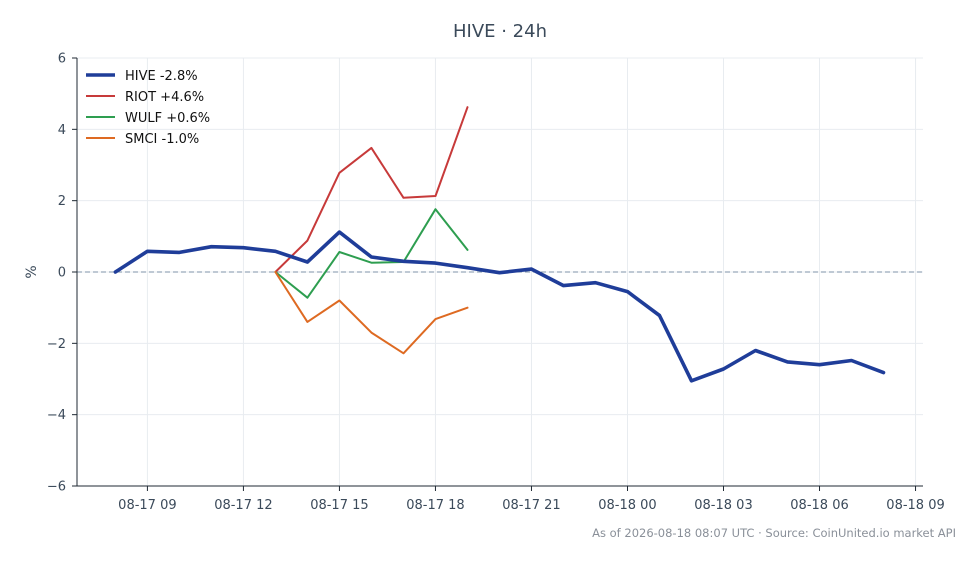 This screenshot has height=564, width=980. Describe the element at coordinates (167, 118) in the screenshot. I see `legend-label: WULF +0.6%` at that location.